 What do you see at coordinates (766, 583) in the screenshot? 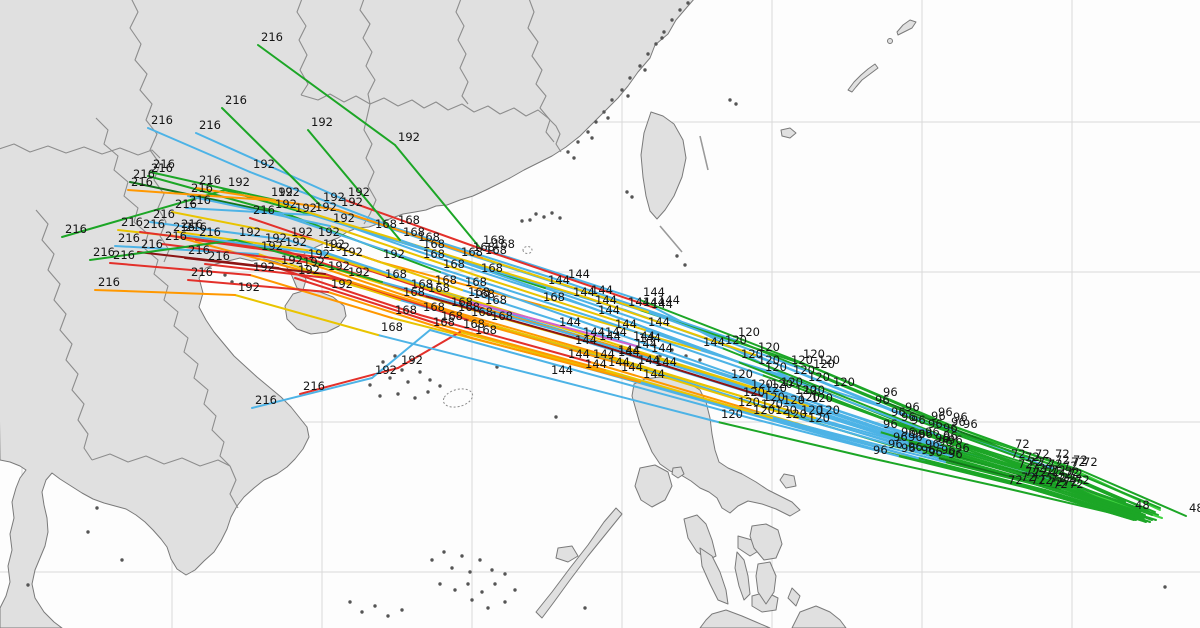
I see `island-leyte` at bounding box center [766, 583].